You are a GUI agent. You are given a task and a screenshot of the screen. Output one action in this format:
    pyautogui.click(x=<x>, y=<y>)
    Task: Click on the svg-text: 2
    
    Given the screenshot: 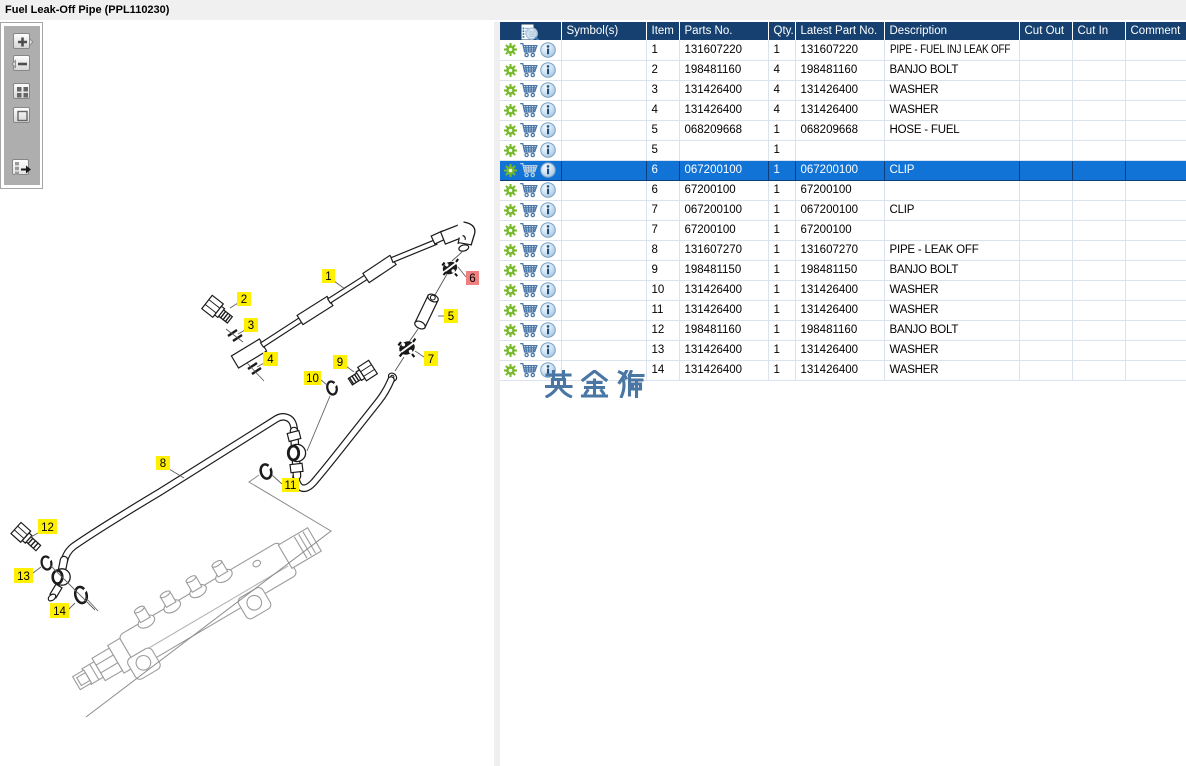 What is the action you would take?
    pyautogui.click(x=244, y=300)
    